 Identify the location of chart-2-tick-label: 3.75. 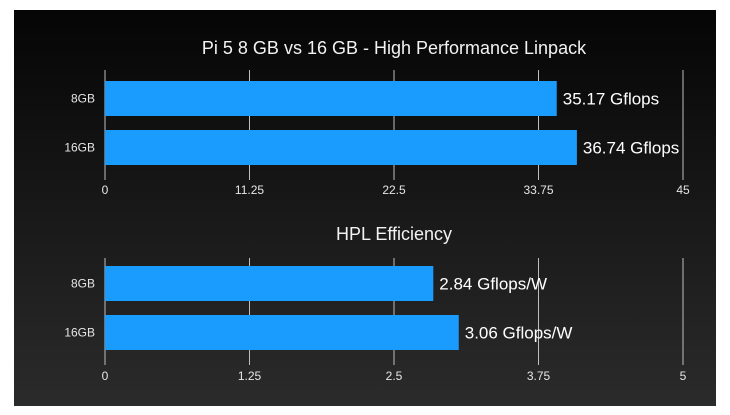
(539, 376).